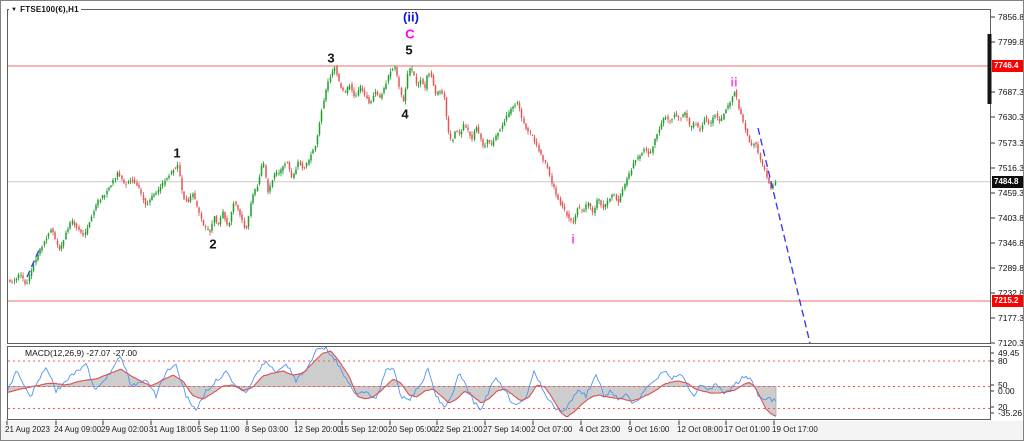 This screenshot has width=1024, height=441. I want to click on wave-label-4: 4, so click(405, 114).